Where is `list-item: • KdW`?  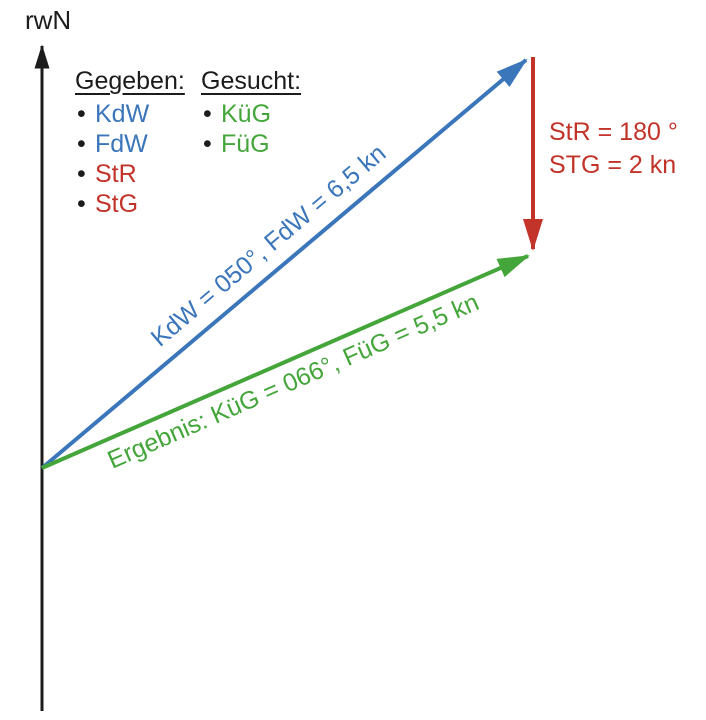 list-item: • KdW is located at coordinates (130, 114).